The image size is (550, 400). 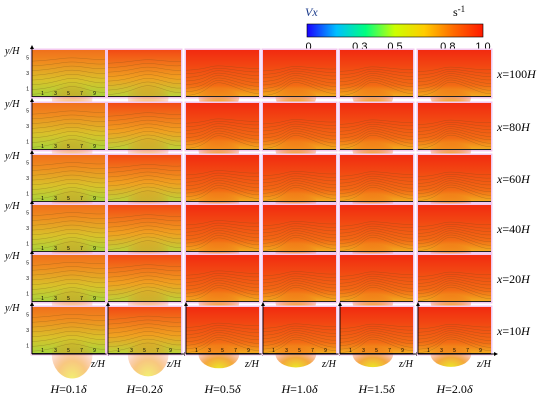 I want to click on row-label: x=40H, so click(x=513, y=229).